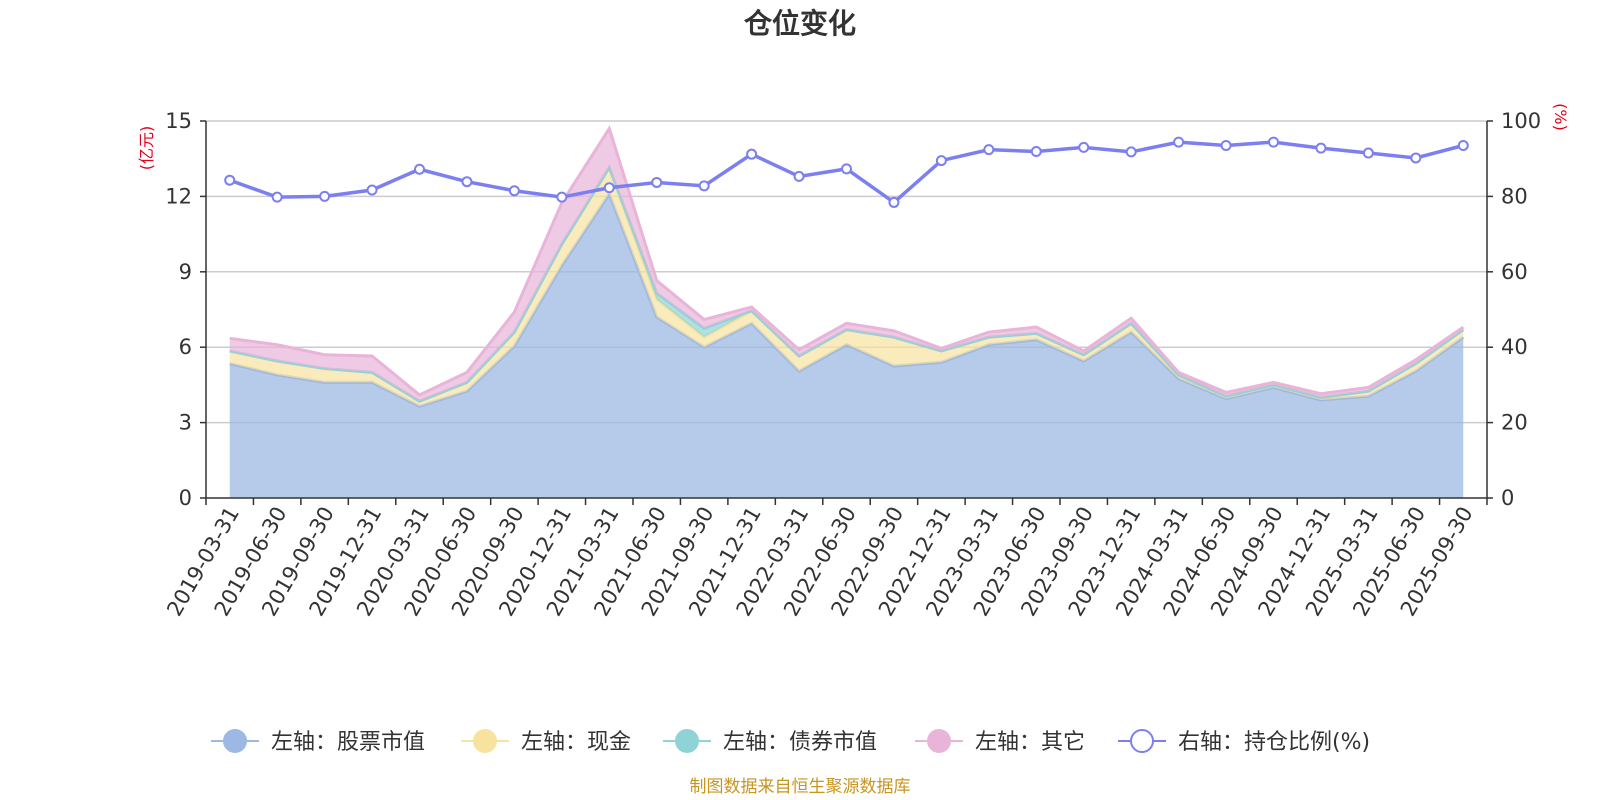  What do you see at coordinates (1514, 423) in the screenshot?
I see `right-axis-tick-label: 20` at bounding box center [1514, 423].